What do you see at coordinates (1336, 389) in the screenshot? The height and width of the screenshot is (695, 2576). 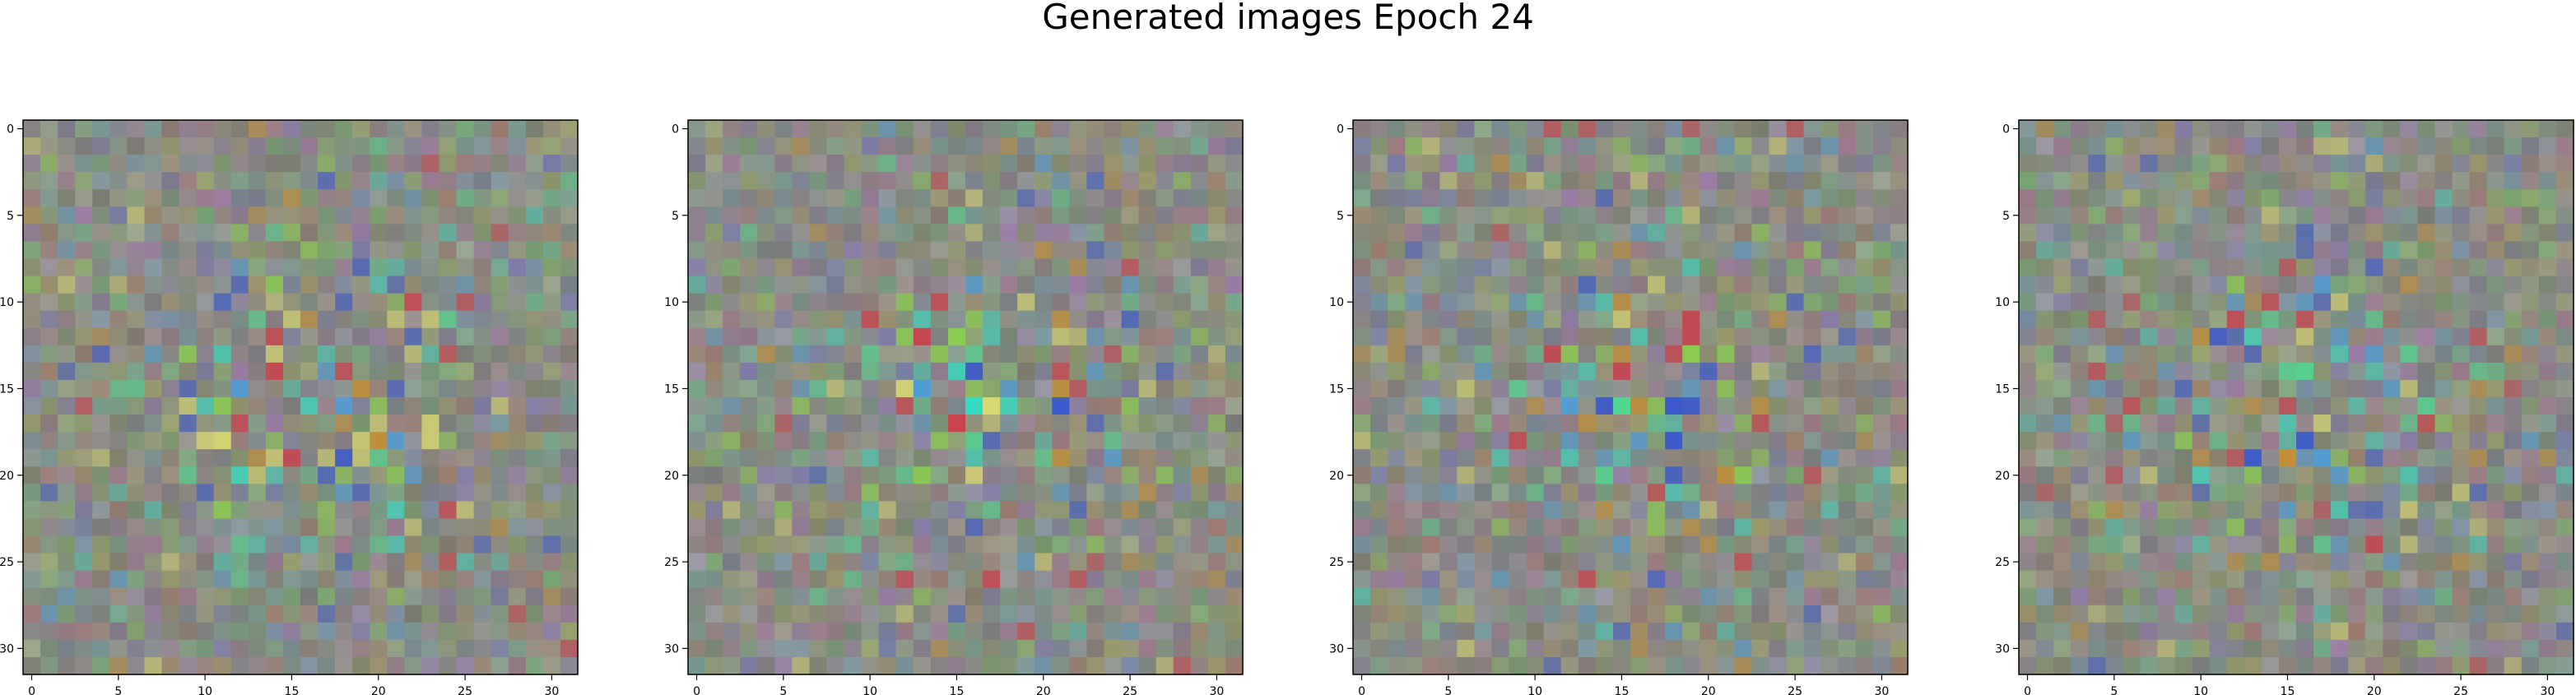 I see `y-tick-label: 15` at bounding box center [1336, 389].